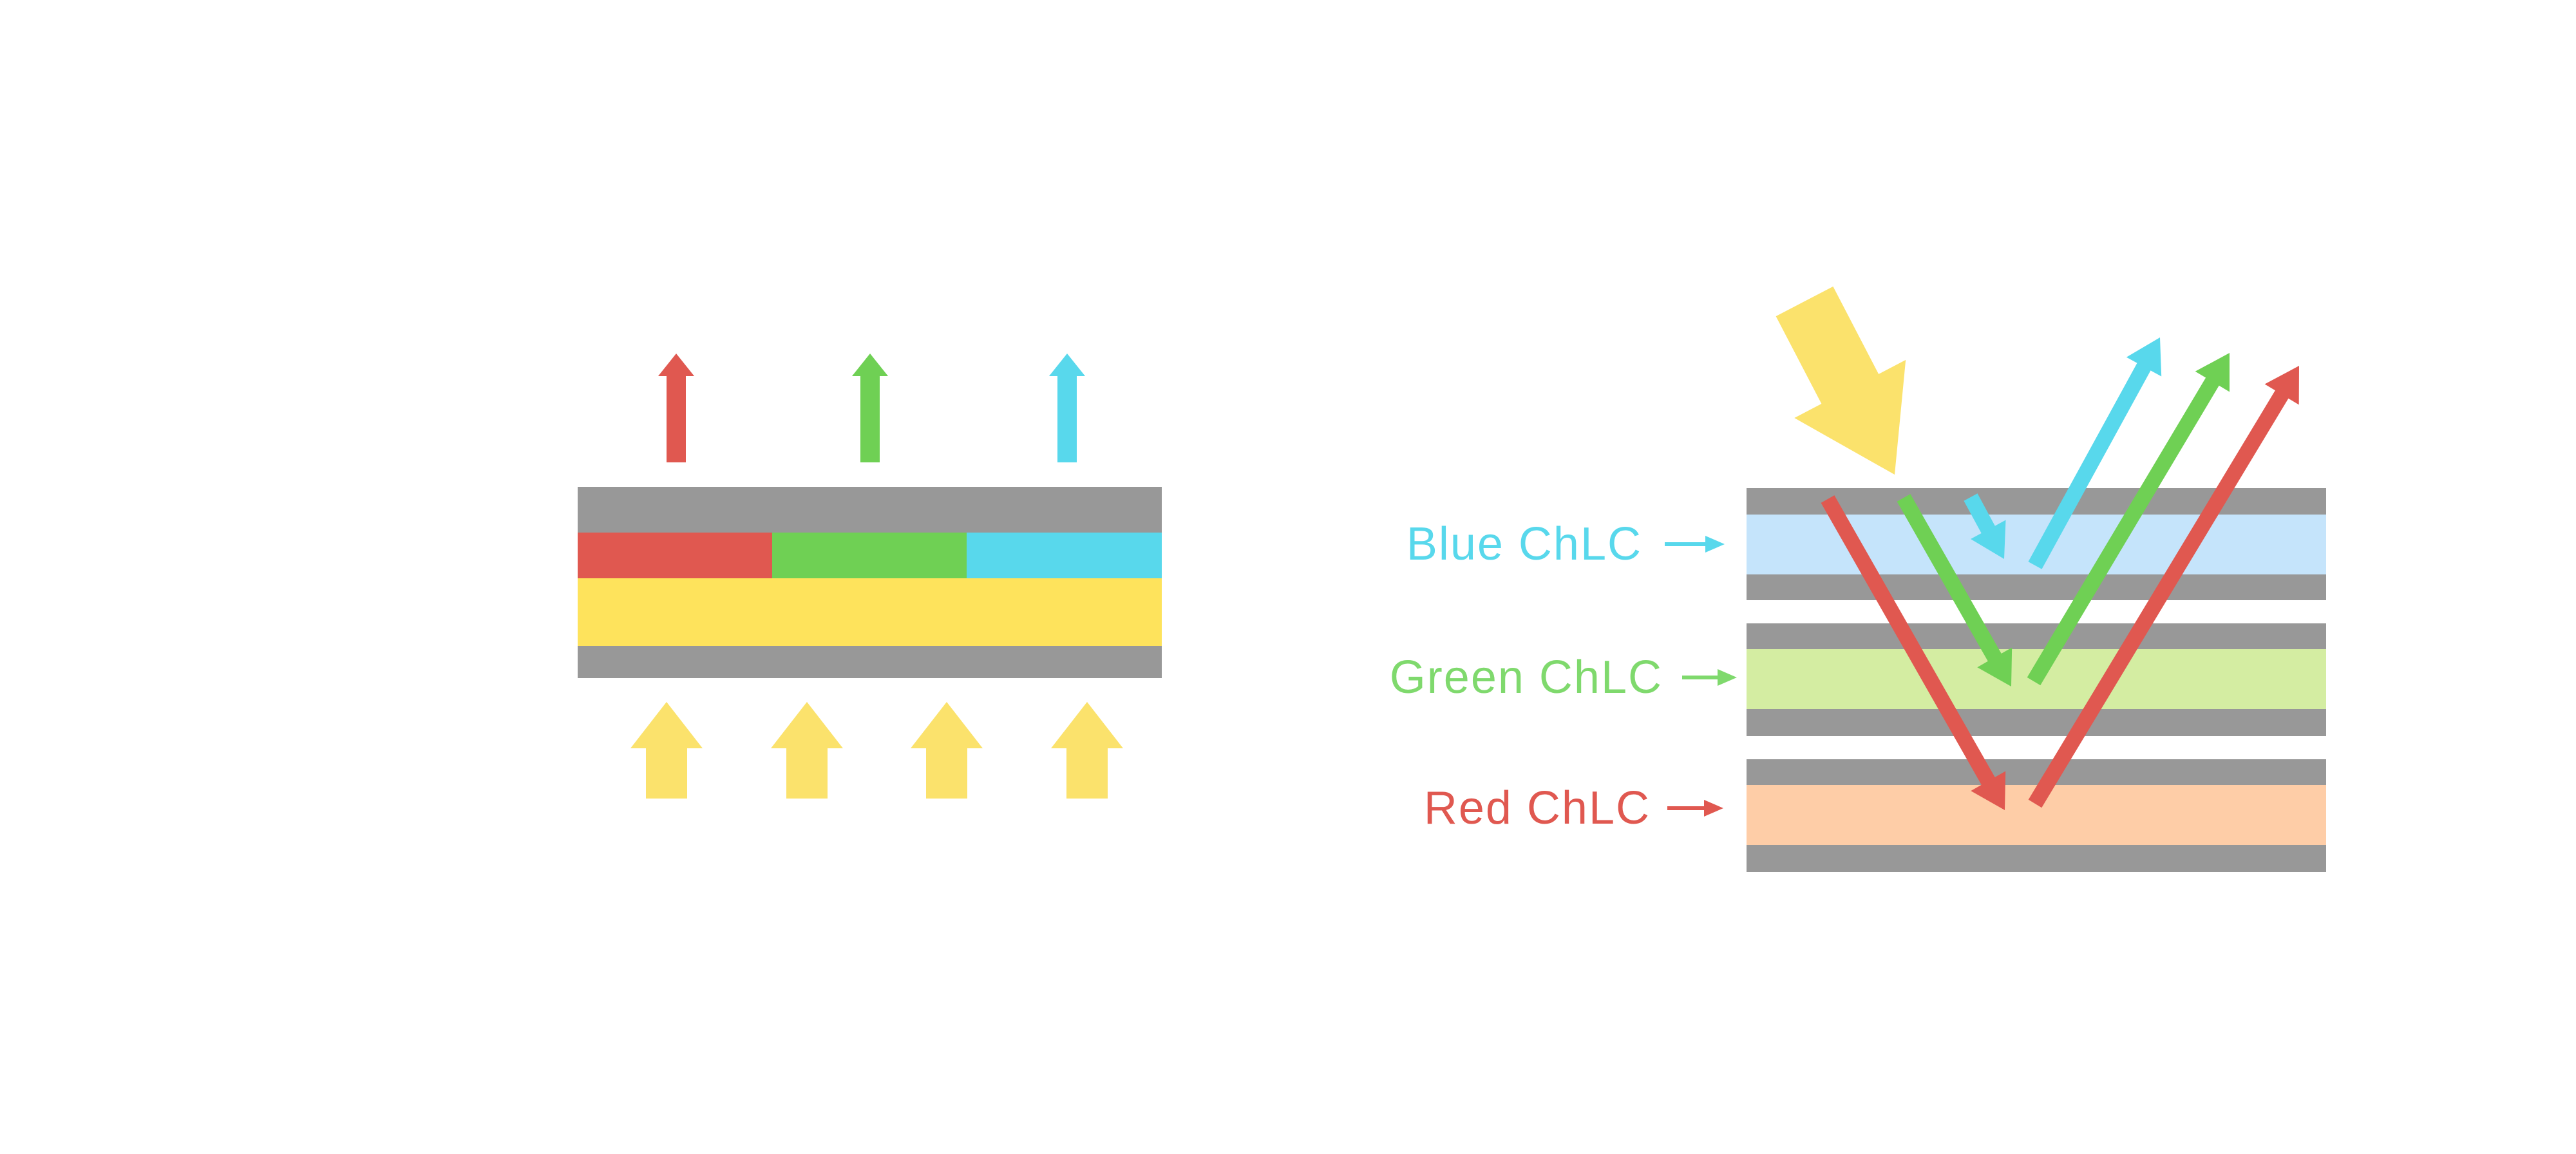  Describe the element at coordinates (1064, 555) in the screenshot. I see `blue-filter-segment` at that location.